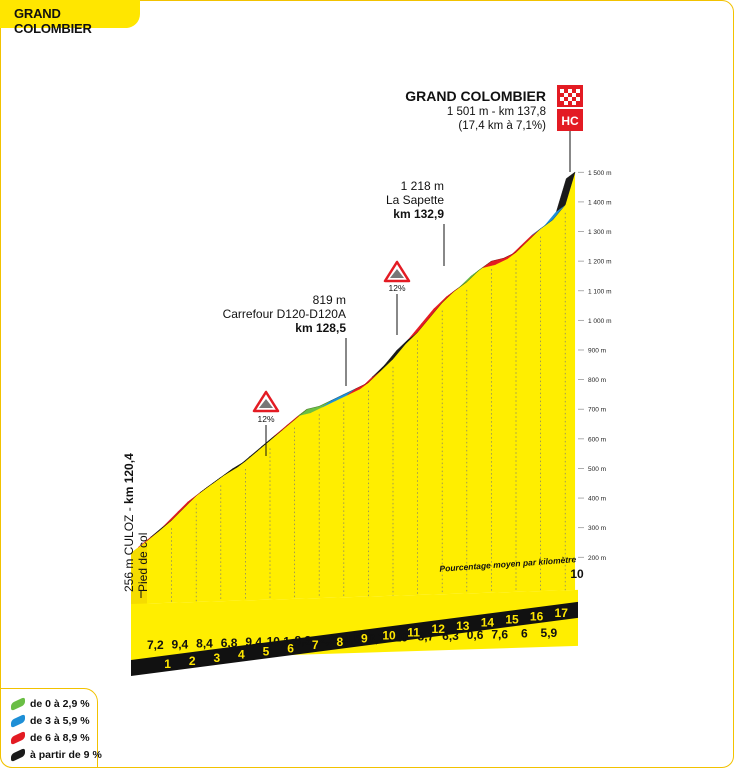 The image size is (736, 770). What do you see at coordinates (475, 635) in the screenshot?
I see `gradient-value: 0,6` at bounding box center [475, 635].